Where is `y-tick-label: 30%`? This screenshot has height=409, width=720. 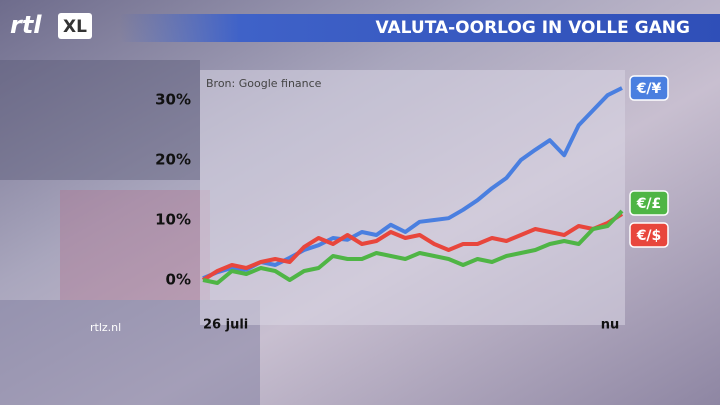
y-tick-label: 30% is located at coordinates (173, 100).